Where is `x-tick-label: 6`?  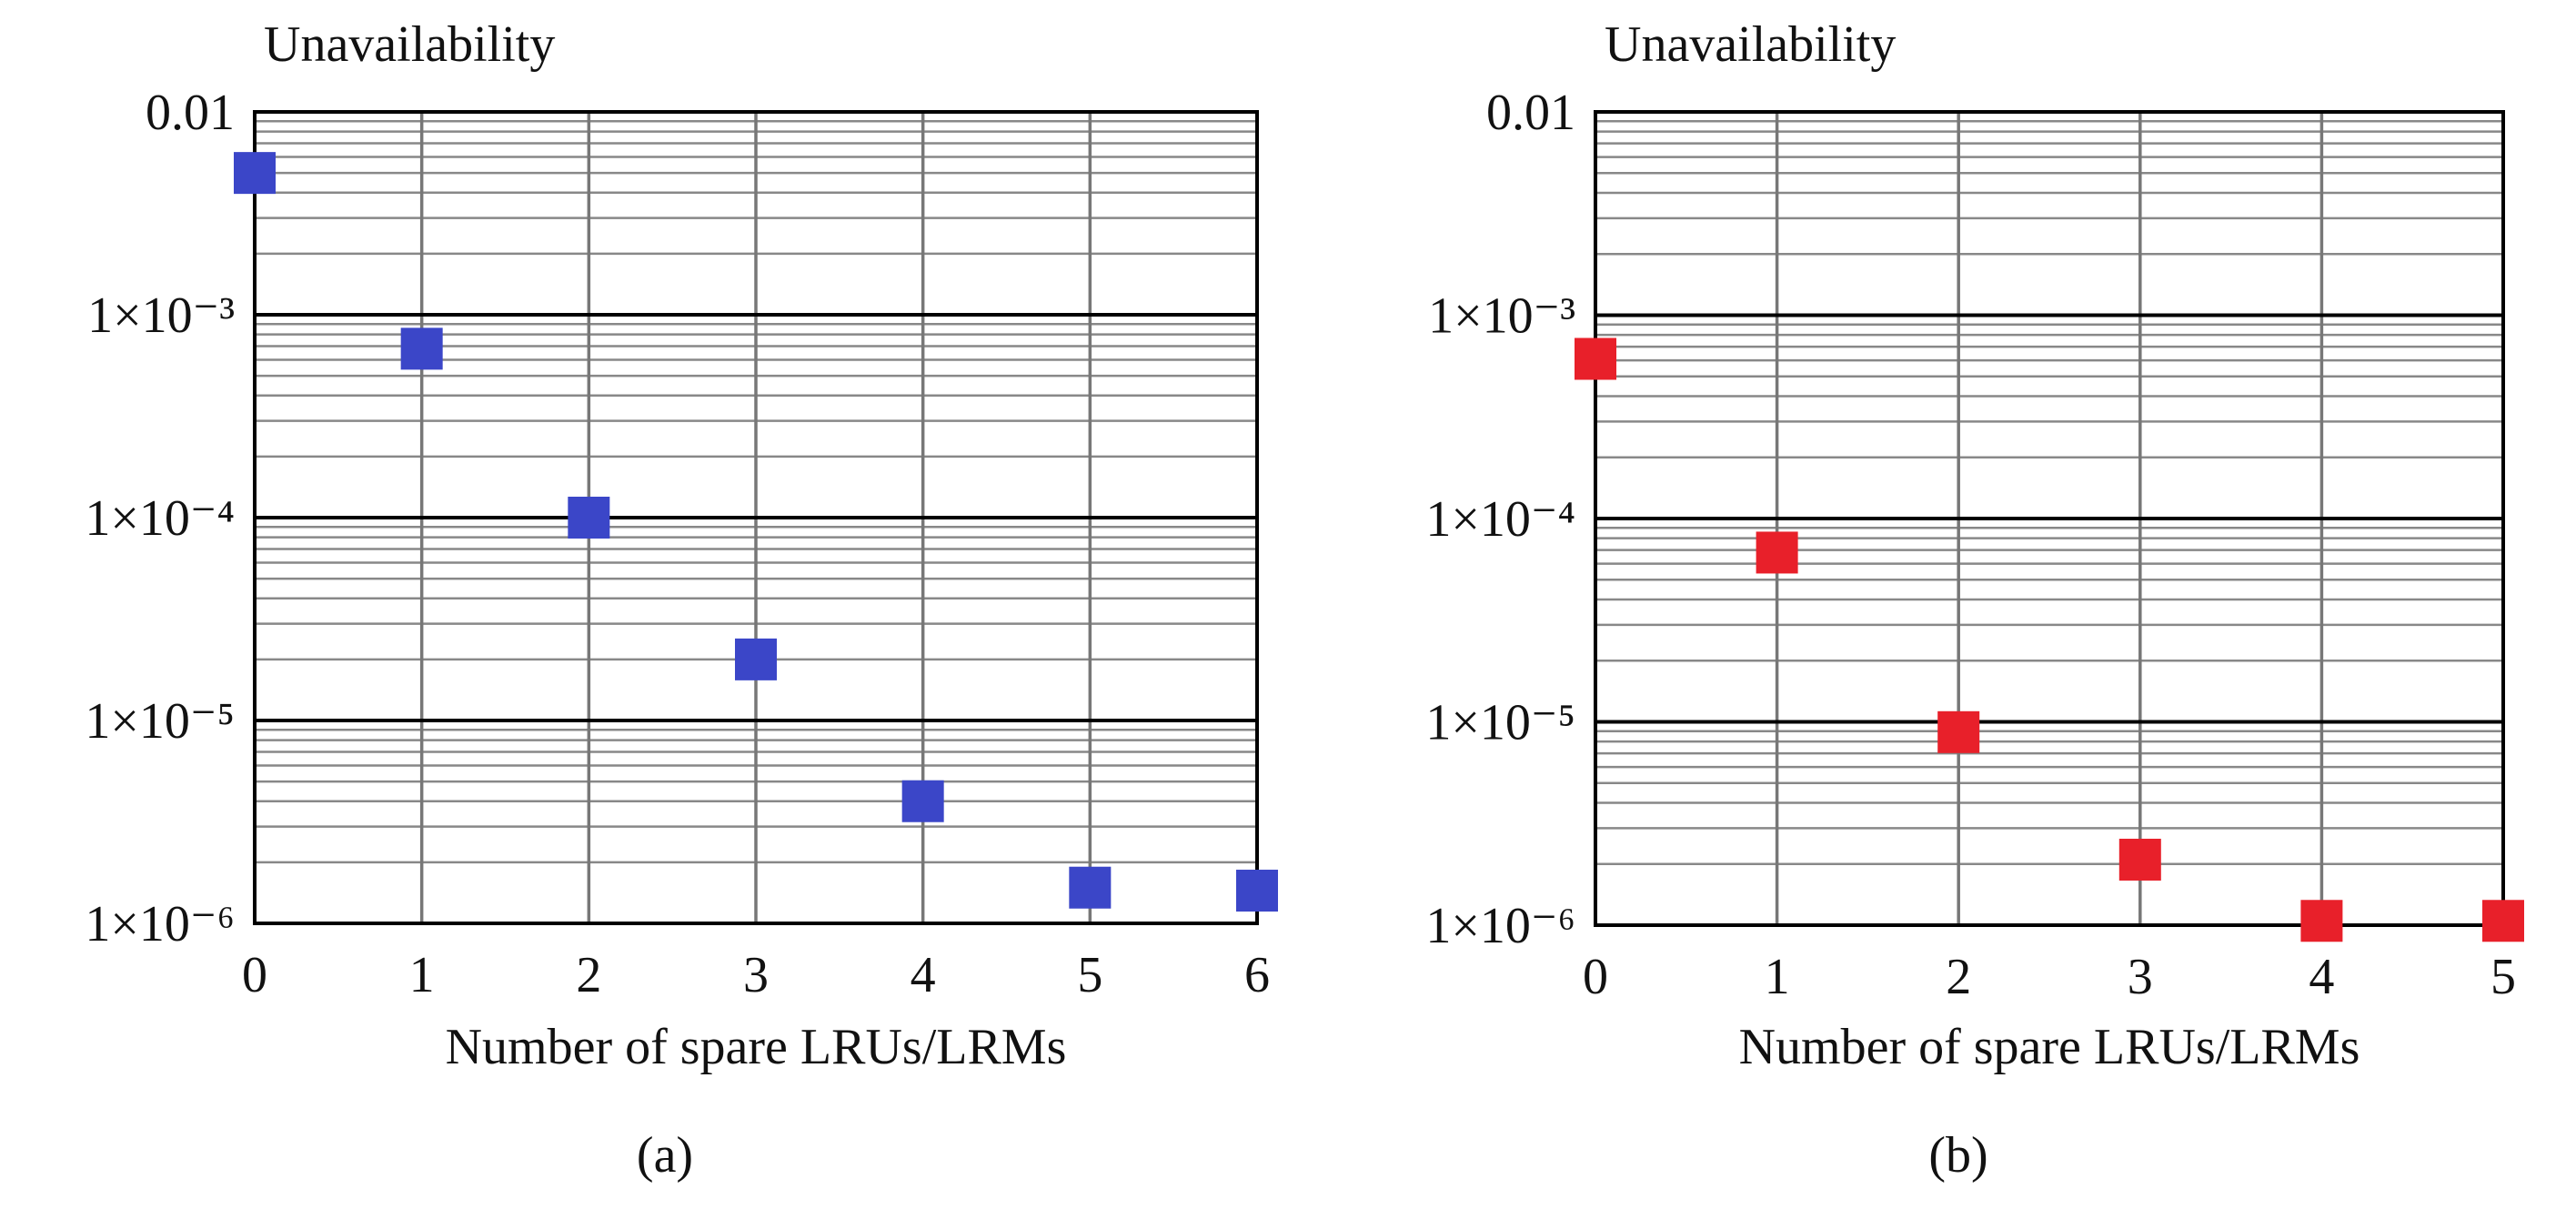 x-tick-label: 6 is located at coordinates (1257, 975).